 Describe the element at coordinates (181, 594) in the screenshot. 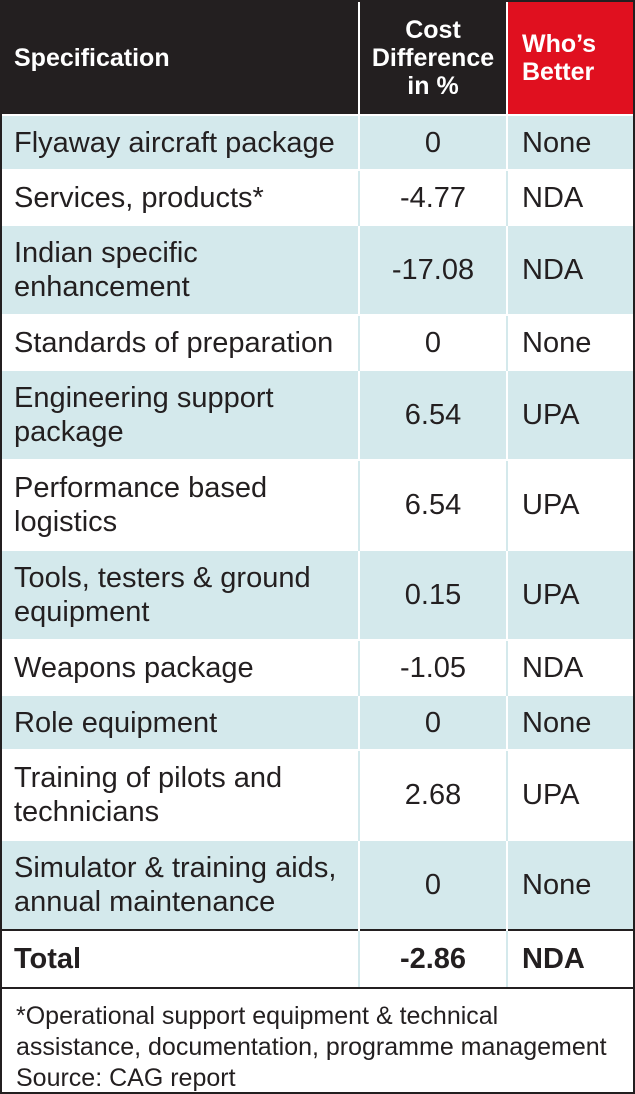

I see `row-specification: Tools, testers & ground equipment` at that location.